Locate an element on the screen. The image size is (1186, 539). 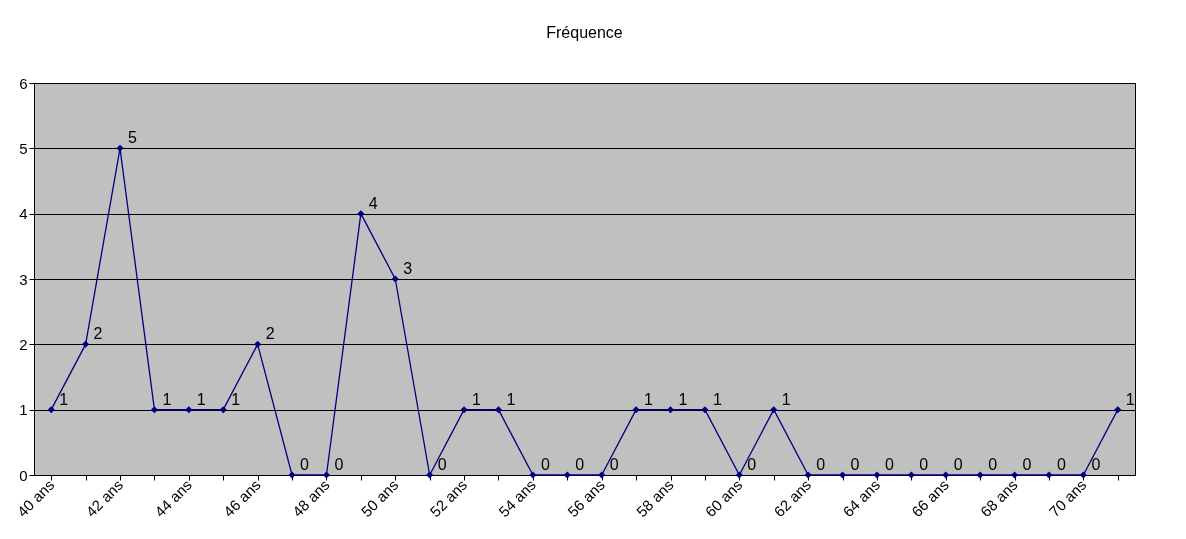
x-tick-label: 68 ans is located at coordinates (998, 498).